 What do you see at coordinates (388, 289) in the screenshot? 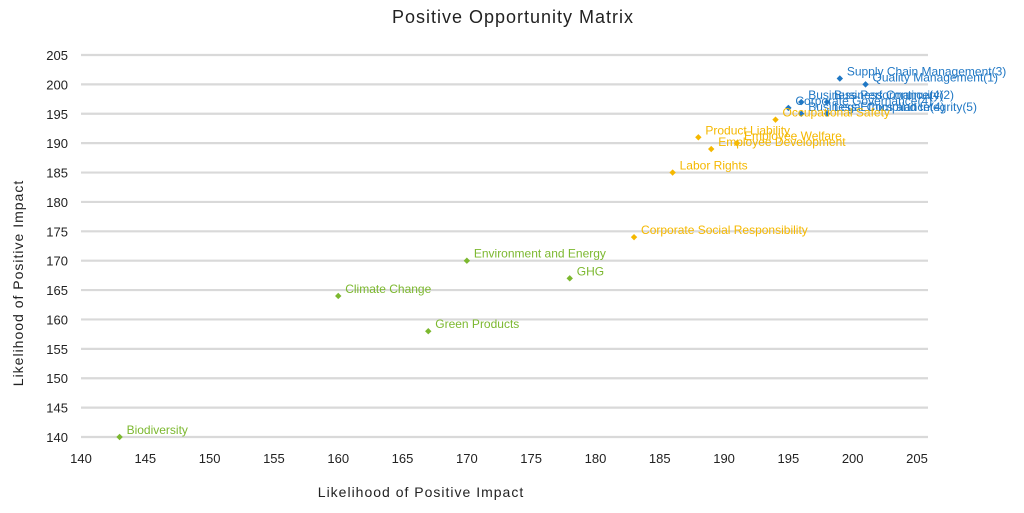
I see `data-point-label: Climate Change` at bounding box center [388, 289].